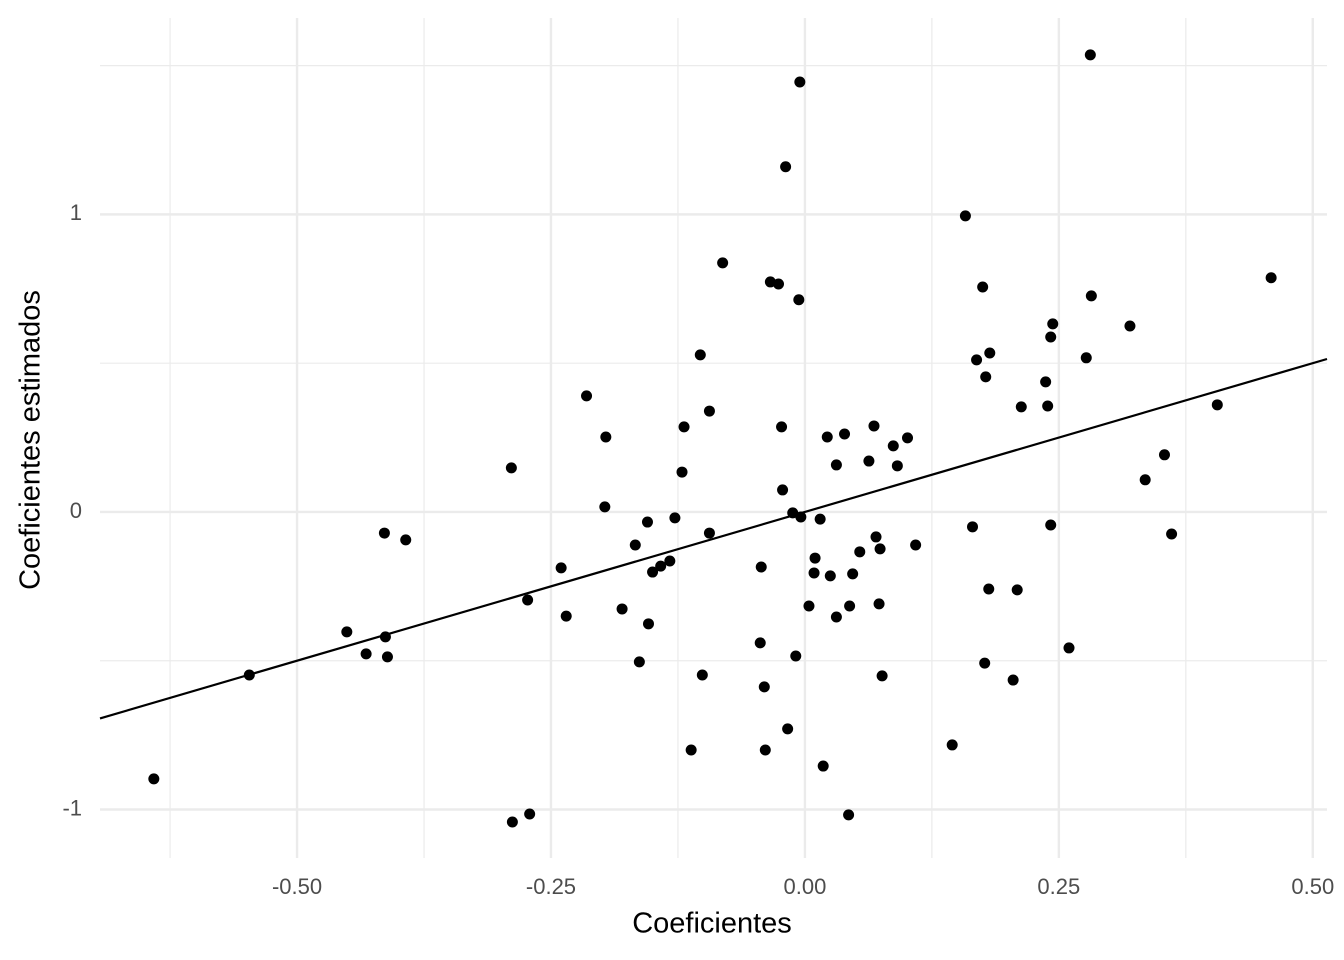 The image size is (1344, 960). Describe the element at coordinates (1312, 886) in the screenshot. I see `x-tick-label: 0.50` at that location.